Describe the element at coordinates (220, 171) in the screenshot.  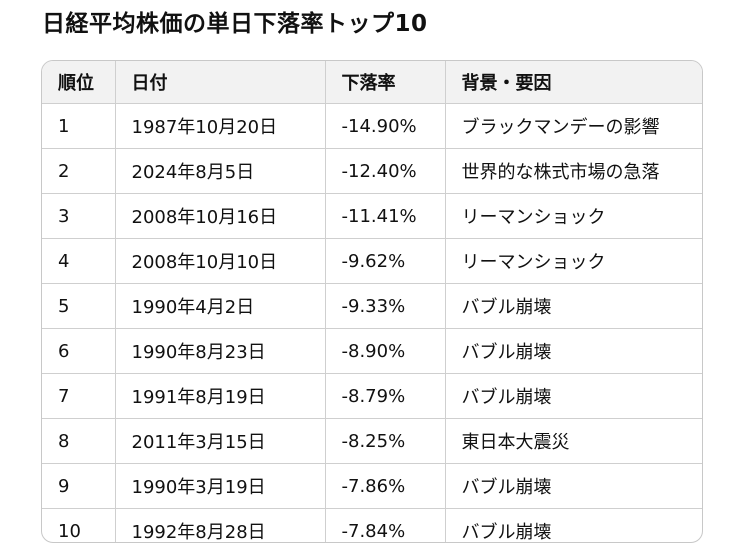
I see `cell-date: 2024年8月5日` at that location.